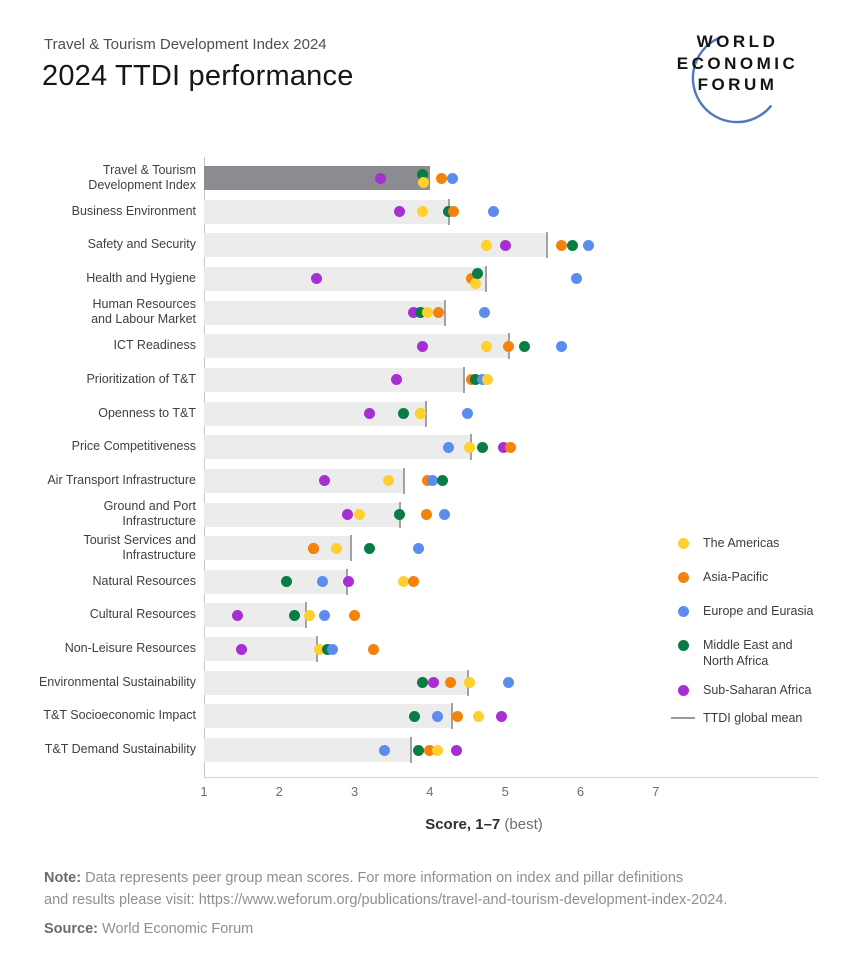 This screenshot has width=850, height=974. I want to click on wef-logo: WORLD ECONOMIC FORUM, so click(737, 63).